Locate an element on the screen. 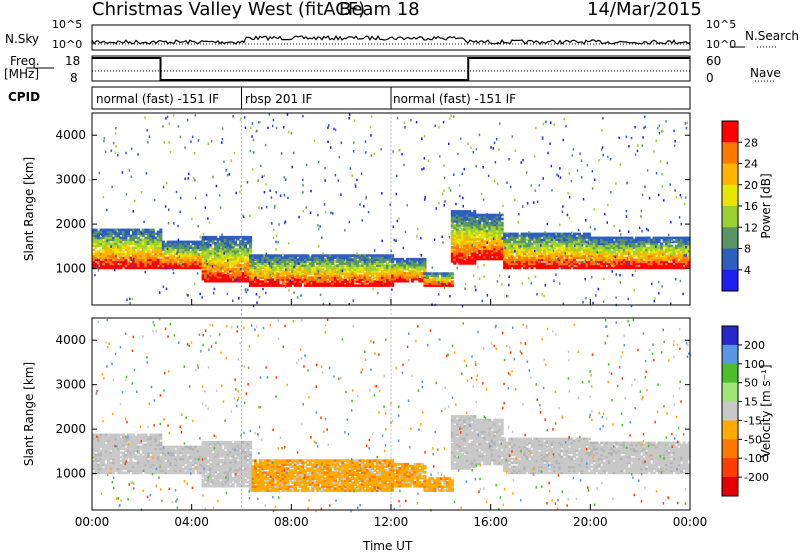 This screenshot has height=554, width=800. x-tick-label: 20:00 is located at coordinates (590, 522).